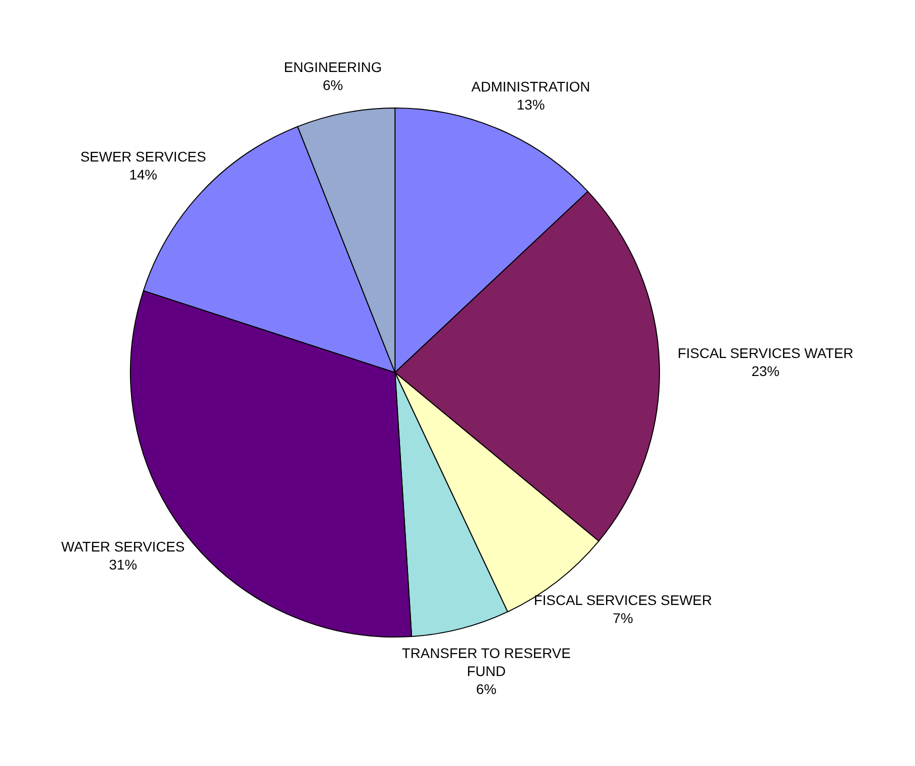  I want to click on slice-label: ENGINEERING, so click(333, 67).